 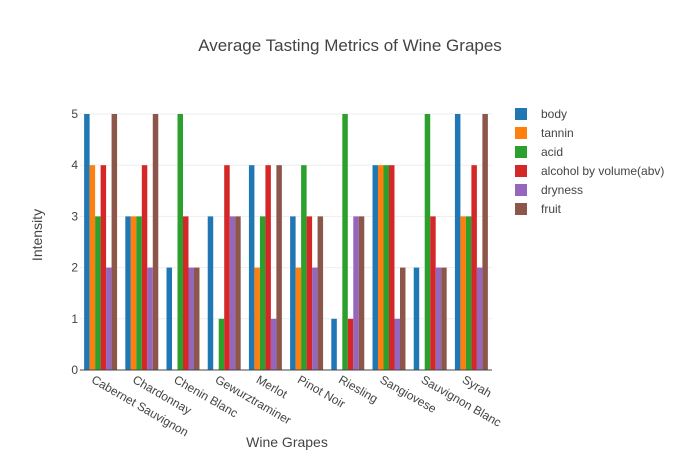 What do you see at coordinates (128, 293) in the screenshot?
I see `bar-body-chardonnay` at bounding box center [128, 293].